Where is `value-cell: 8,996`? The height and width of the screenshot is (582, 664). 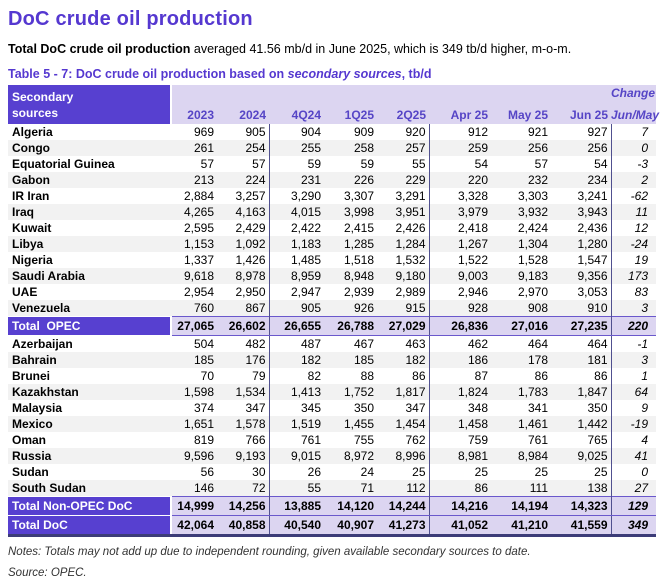
value-cell: 8,996 is located at coordinates (403, 456).